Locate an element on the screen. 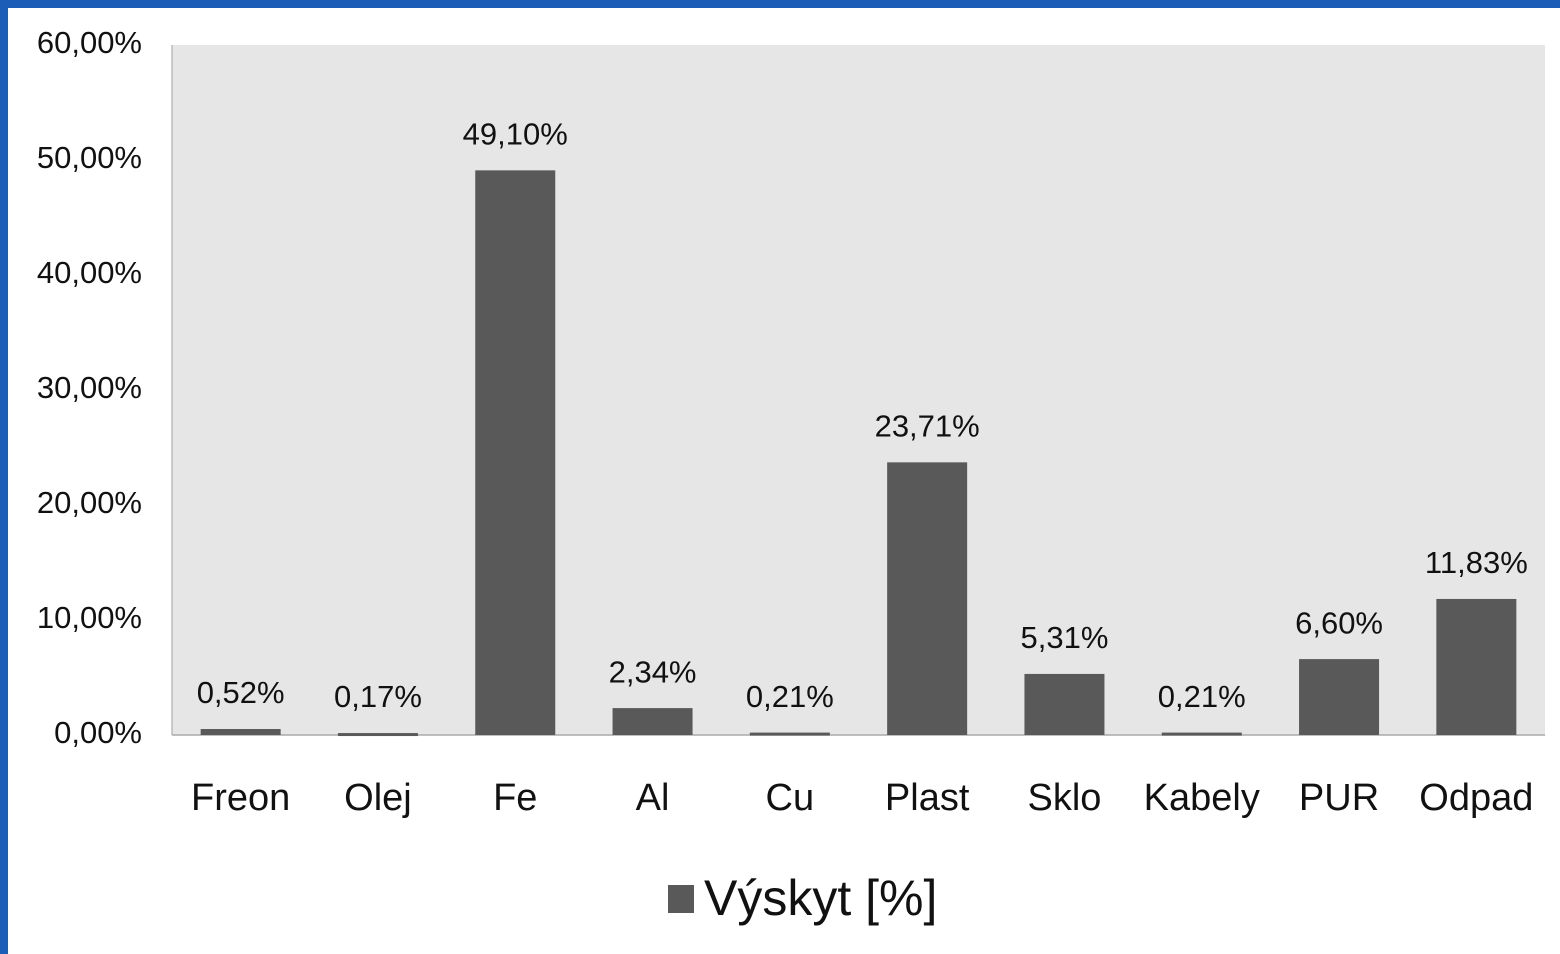 This screenshot has width=1560, height=954. data-label: 6,60% is located at coordinates (1339, 622).